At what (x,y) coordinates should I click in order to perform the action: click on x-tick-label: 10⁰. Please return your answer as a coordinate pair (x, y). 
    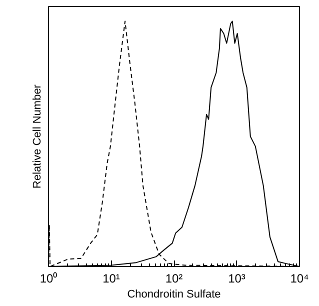
    Looking at the image, I should click on (49, 279).